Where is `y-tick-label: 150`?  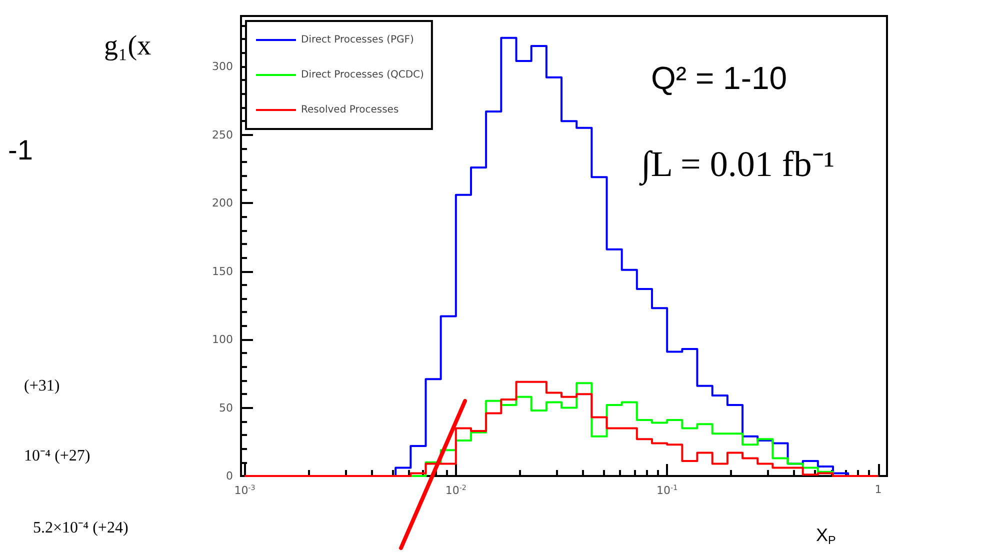 y-tick-label: 150 is located at coordinates (222, 271).